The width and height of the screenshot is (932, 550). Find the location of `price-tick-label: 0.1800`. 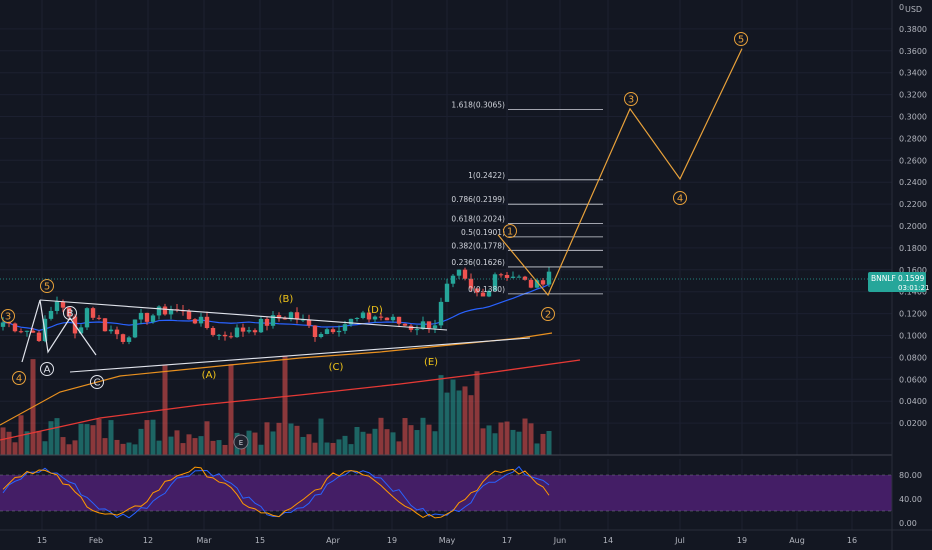

price-tick-label: 0.1800 is located at coordinates (913, 248).